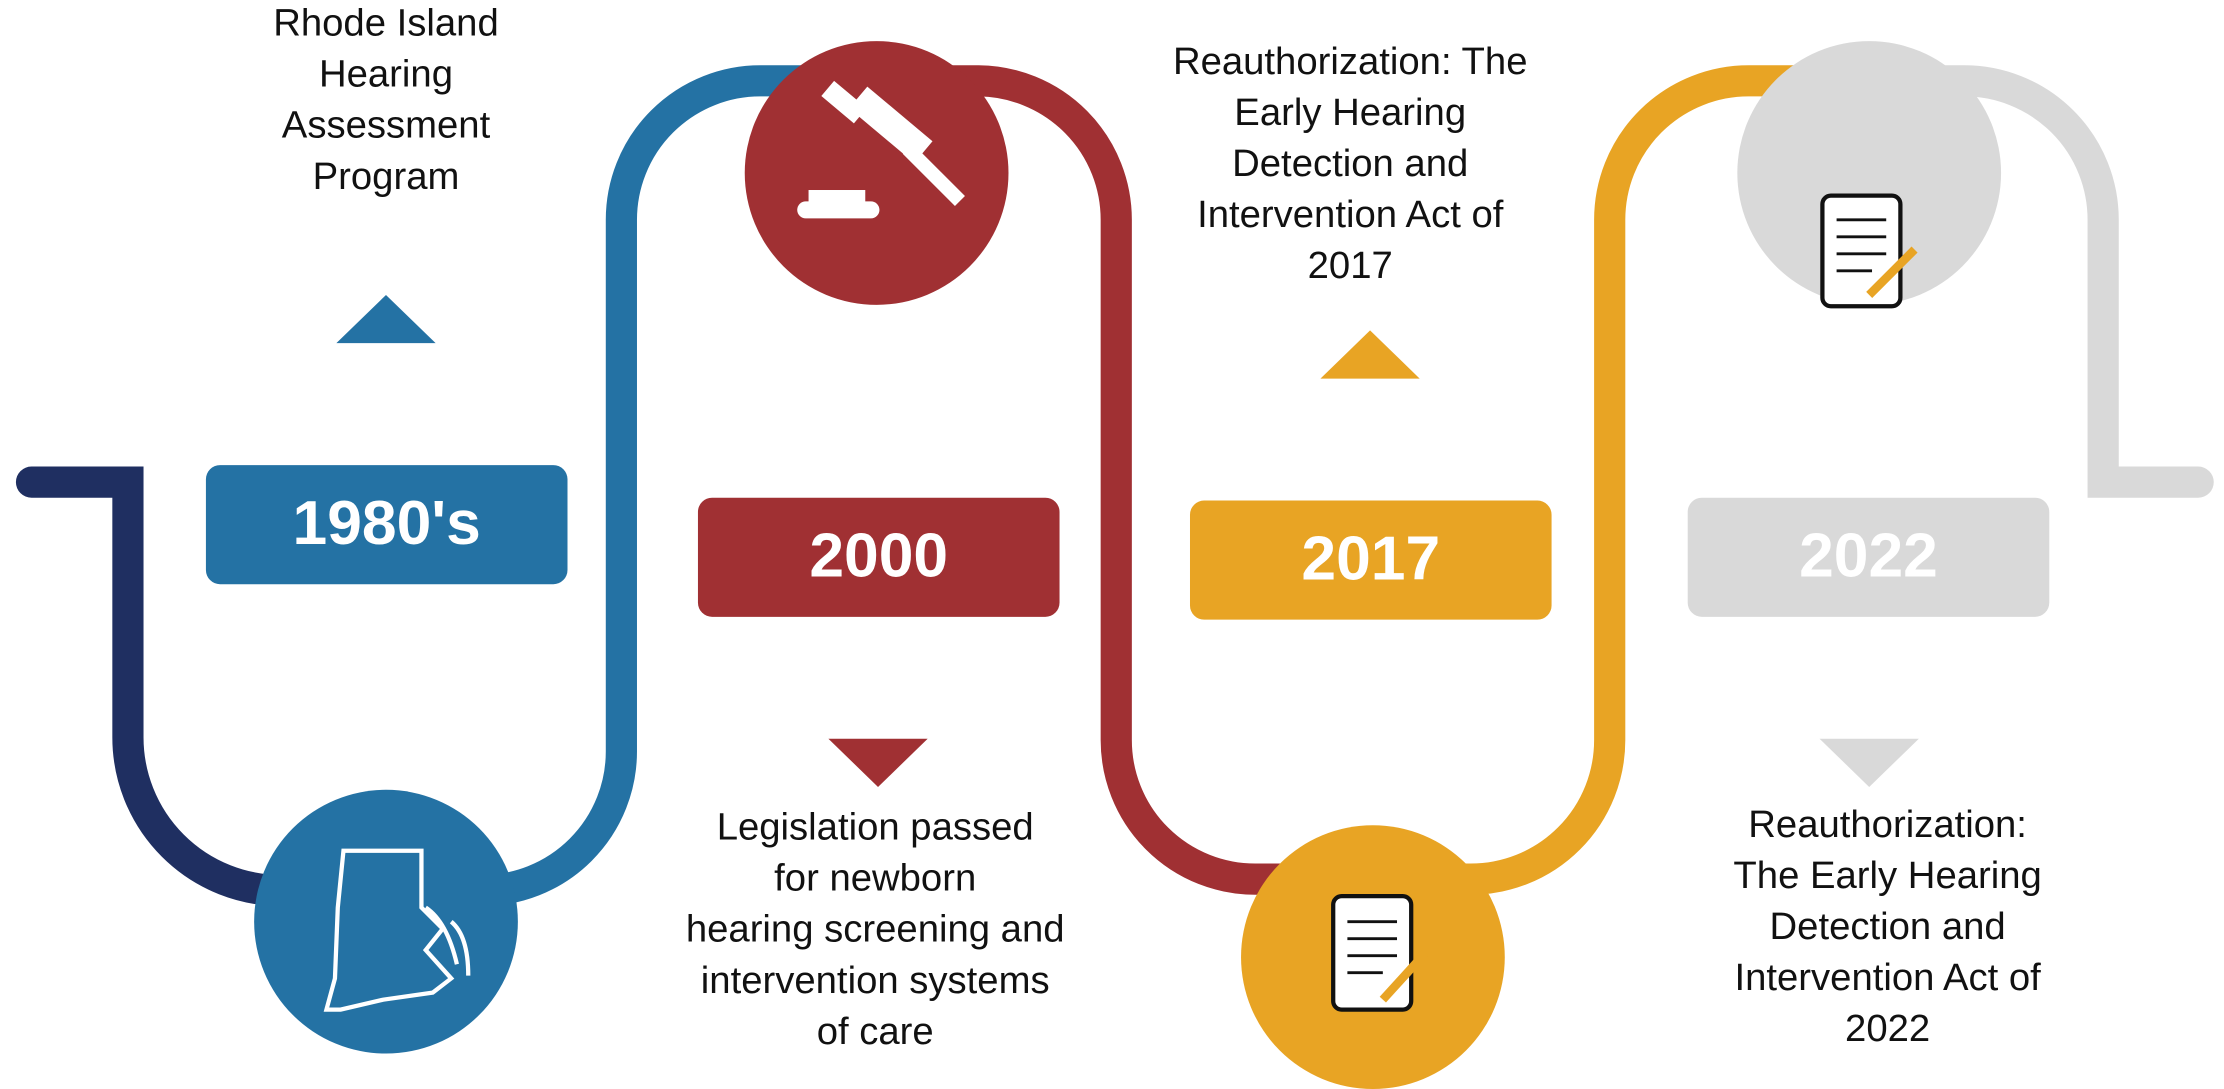 The height and width of the screenshot is (1089, 2224). I want to click on year-label: 2000, so click(878, 556).